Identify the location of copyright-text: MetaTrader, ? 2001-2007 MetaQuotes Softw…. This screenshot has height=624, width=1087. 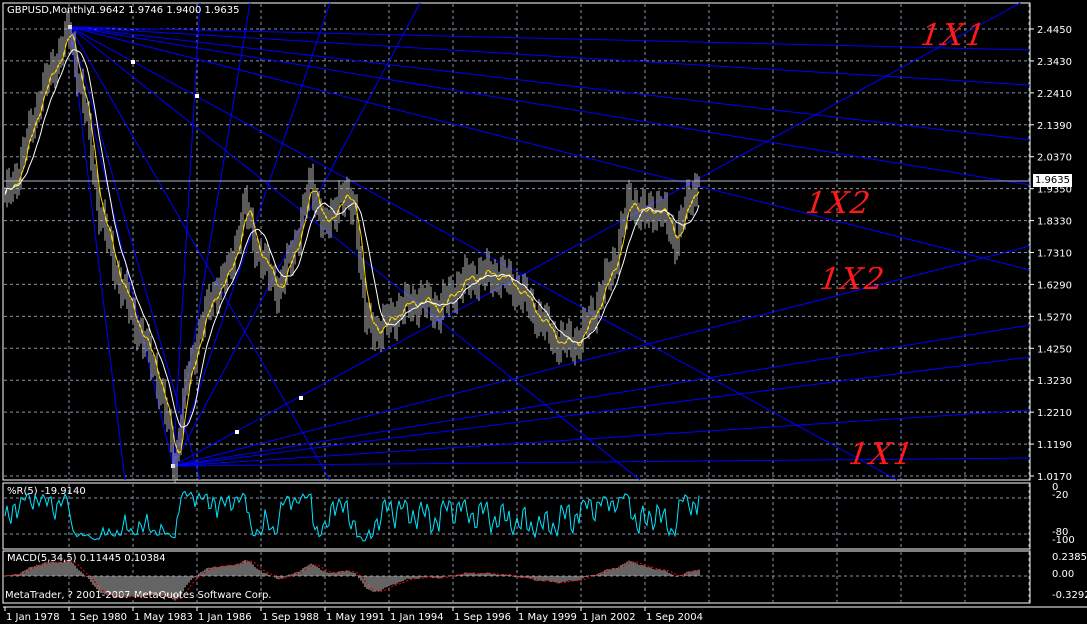
(138, 595).